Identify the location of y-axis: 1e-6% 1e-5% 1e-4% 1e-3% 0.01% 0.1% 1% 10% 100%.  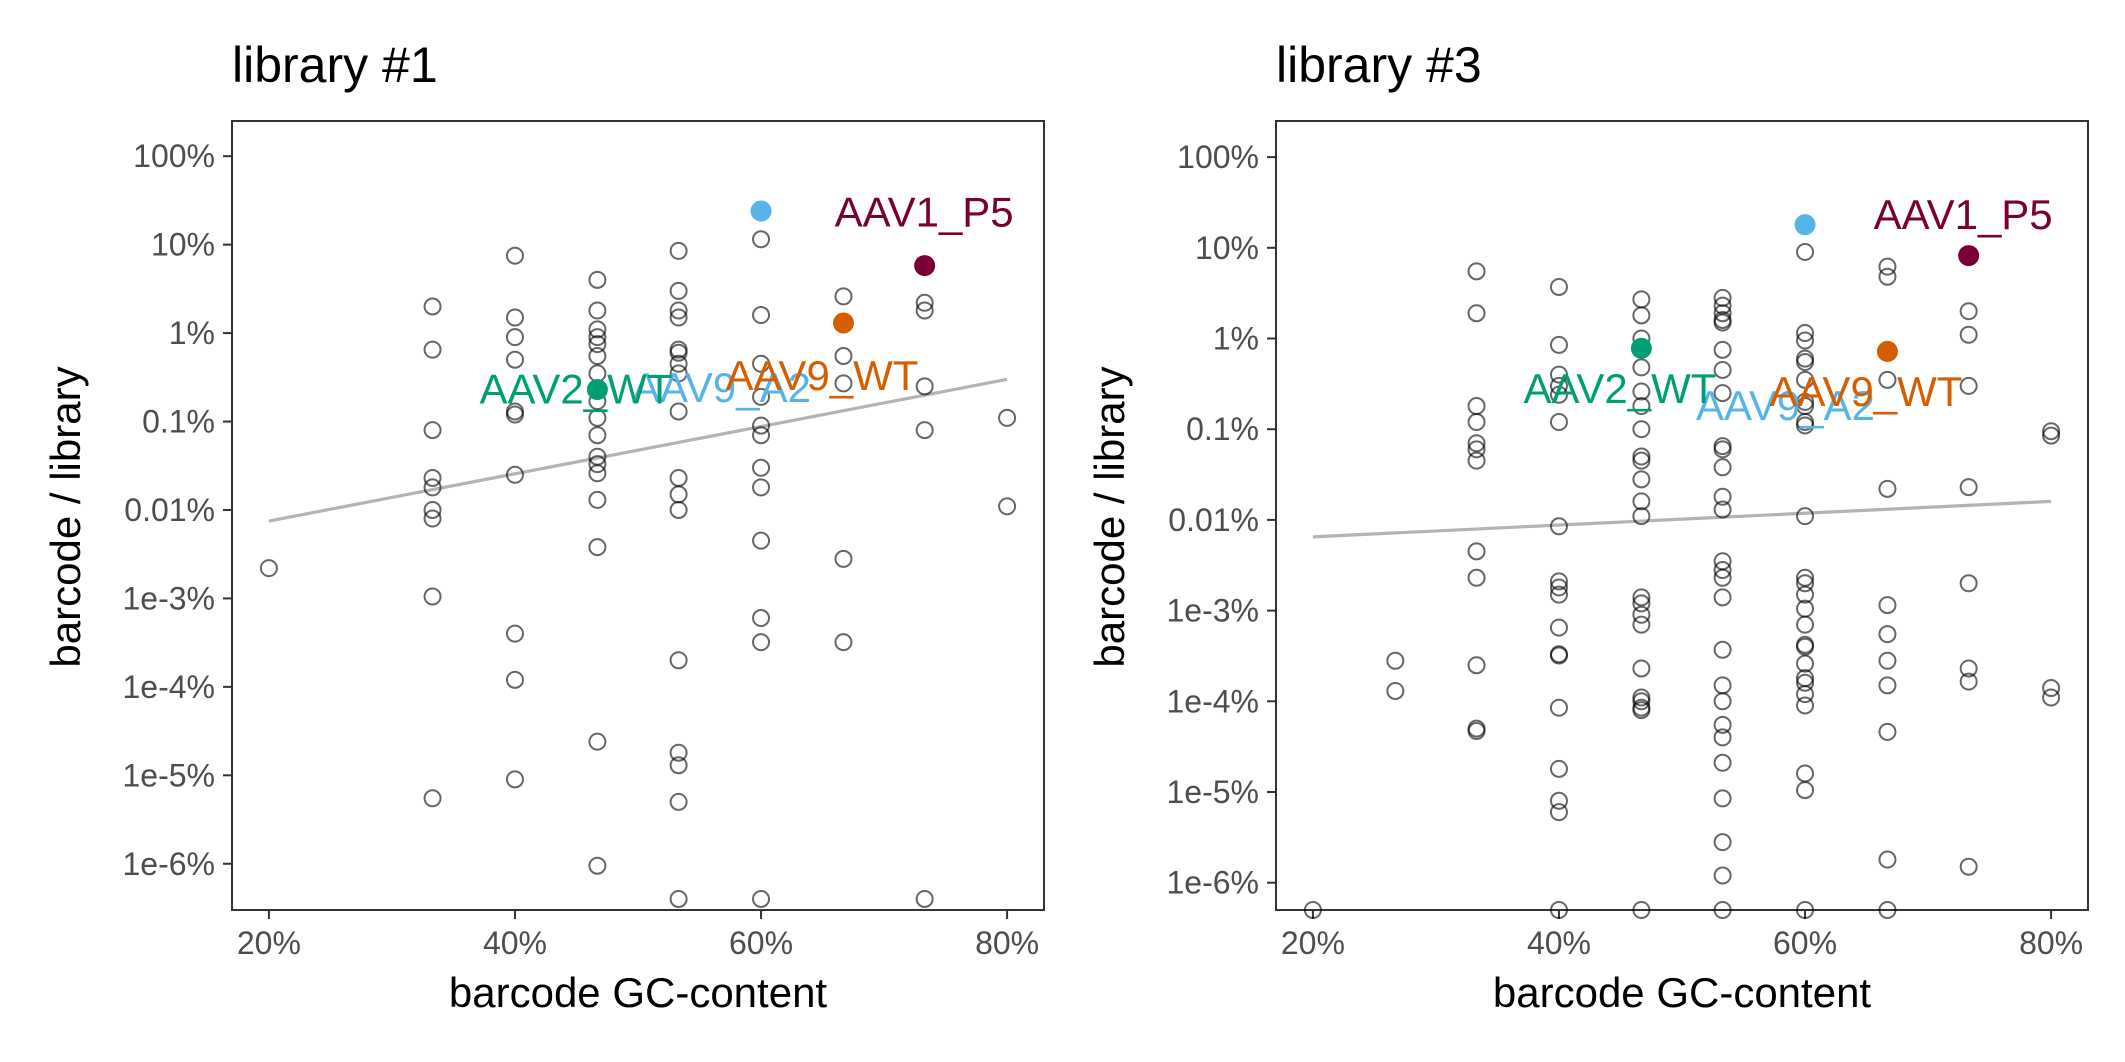
(177, 510).